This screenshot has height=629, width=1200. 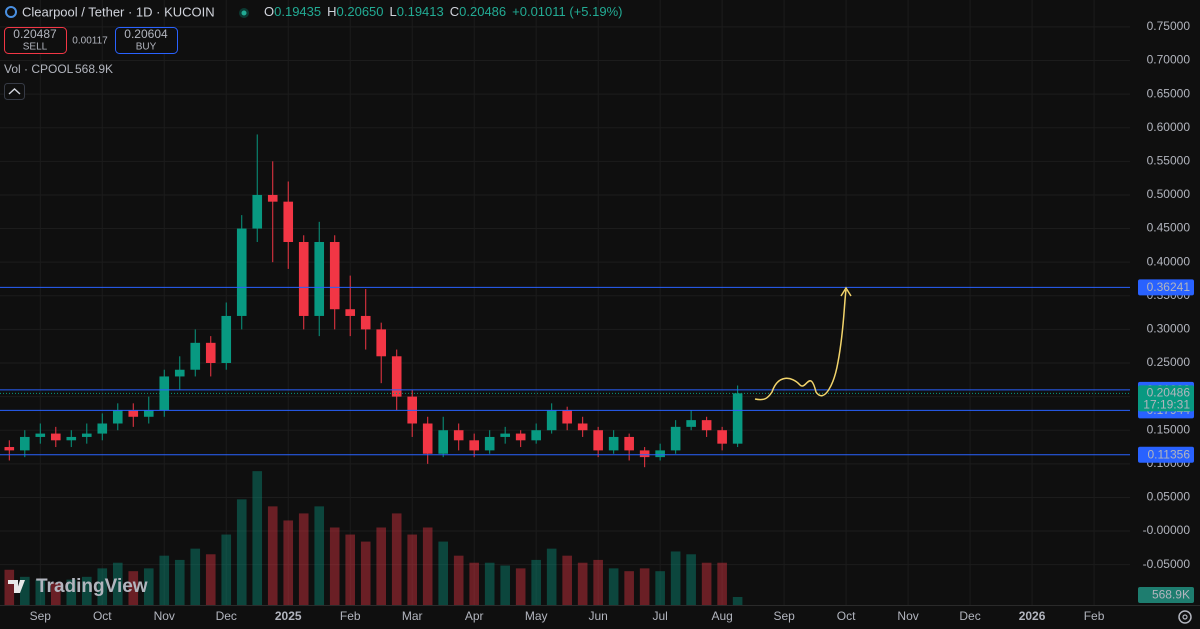 I want to click on h-label: H, so click(x=331, y=11).